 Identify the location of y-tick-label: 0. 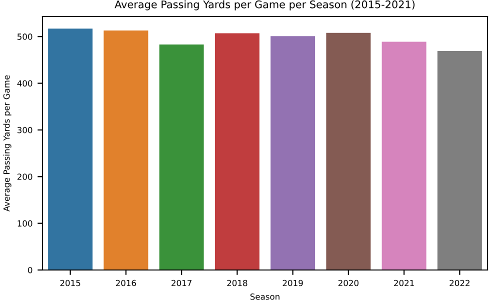
(30, 270).